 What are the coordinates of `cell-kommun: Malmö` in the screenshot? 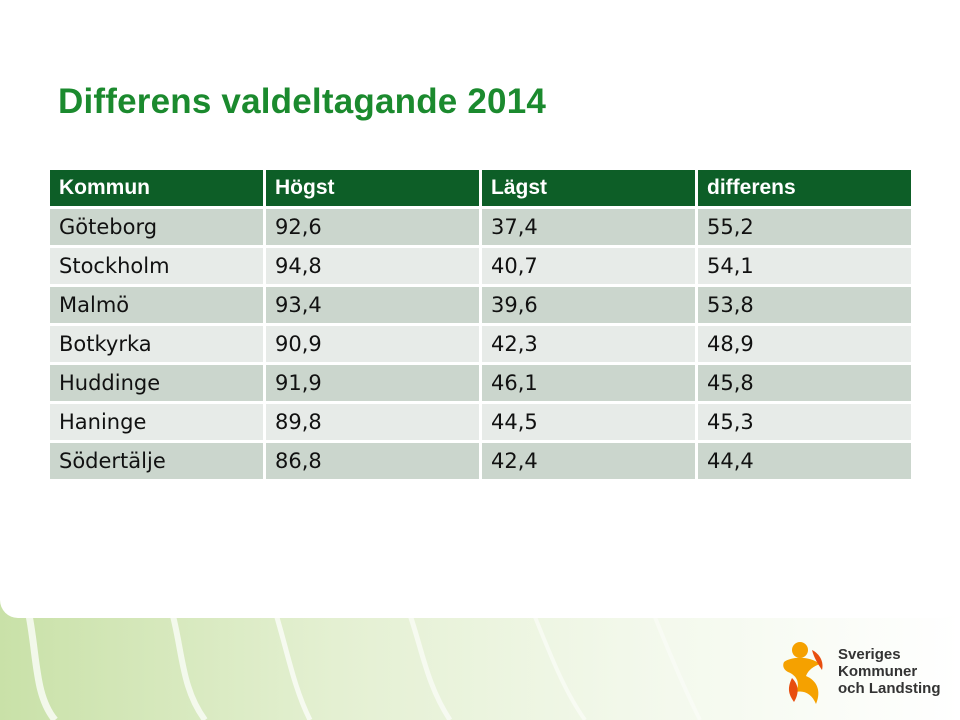 It's located at (156, 305).